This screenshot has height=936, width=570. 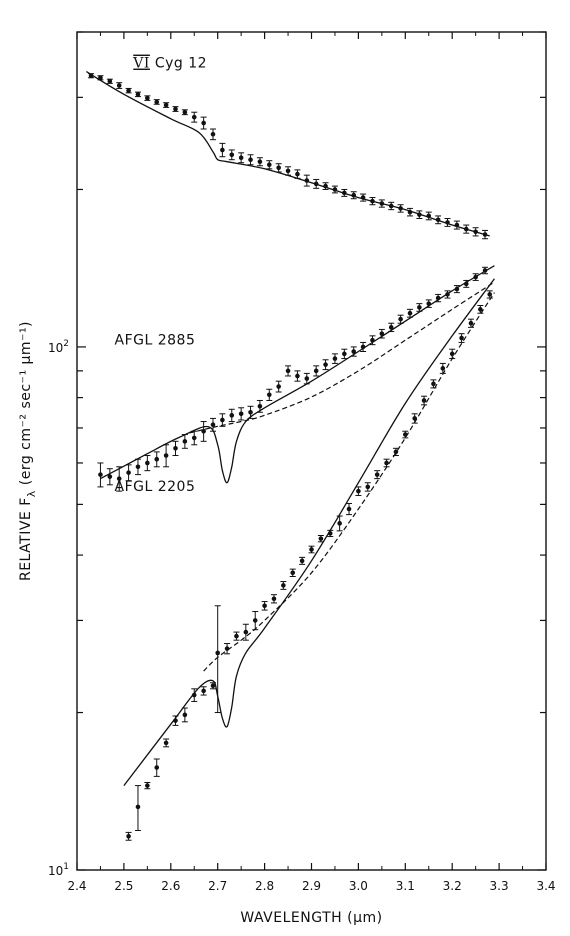 I want to click on x-axis-title: WAVELENGTH (μm), so click(x=311, y=918).